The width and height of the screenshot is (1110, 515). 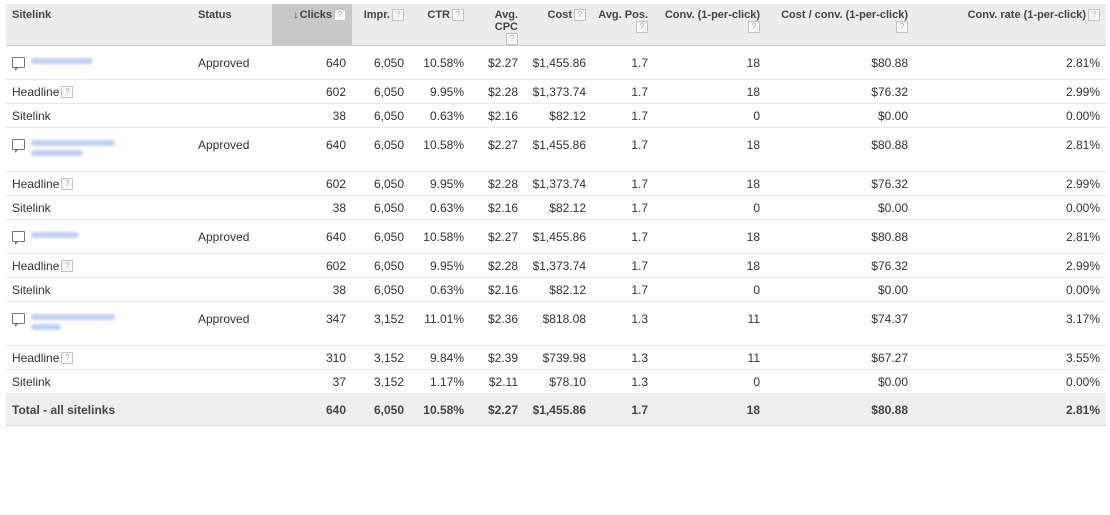 I want to click on avg-cpc-cell: $2.39, so click(x=497, y=358).